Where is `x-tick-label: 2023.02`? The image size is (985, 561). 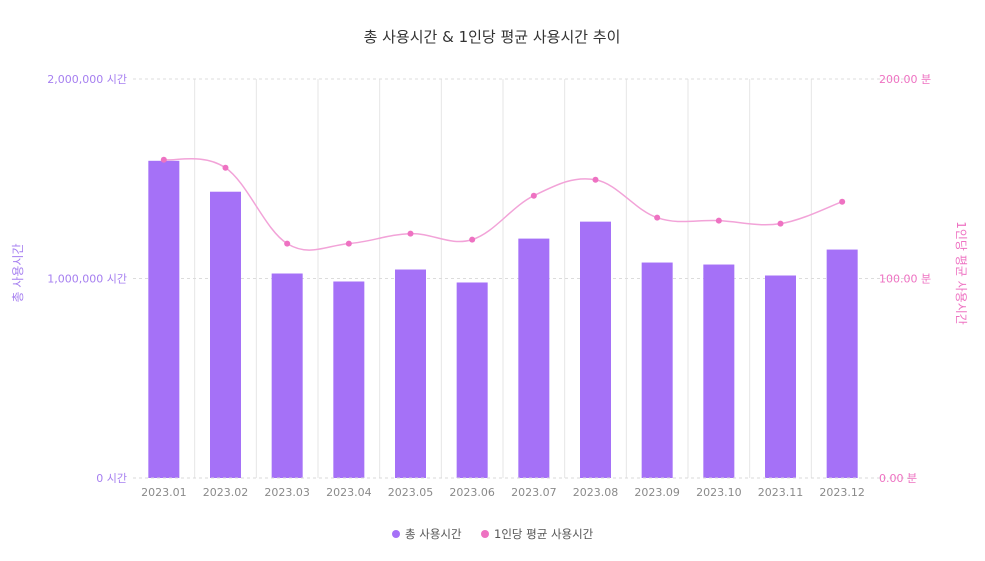 x-tick-label: 2023.02 is located at coordinates (226, 492).